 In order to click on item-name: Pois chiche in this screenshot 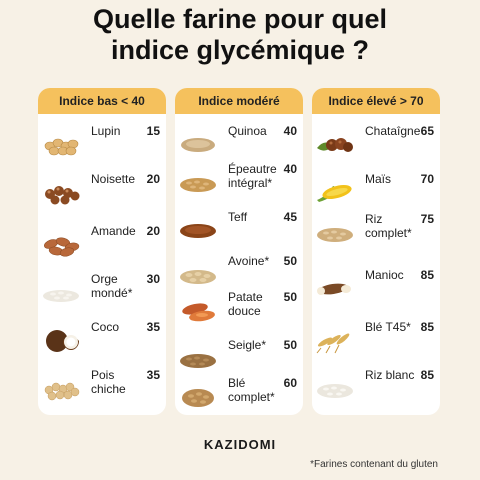, I will do `click(108, 382)`.